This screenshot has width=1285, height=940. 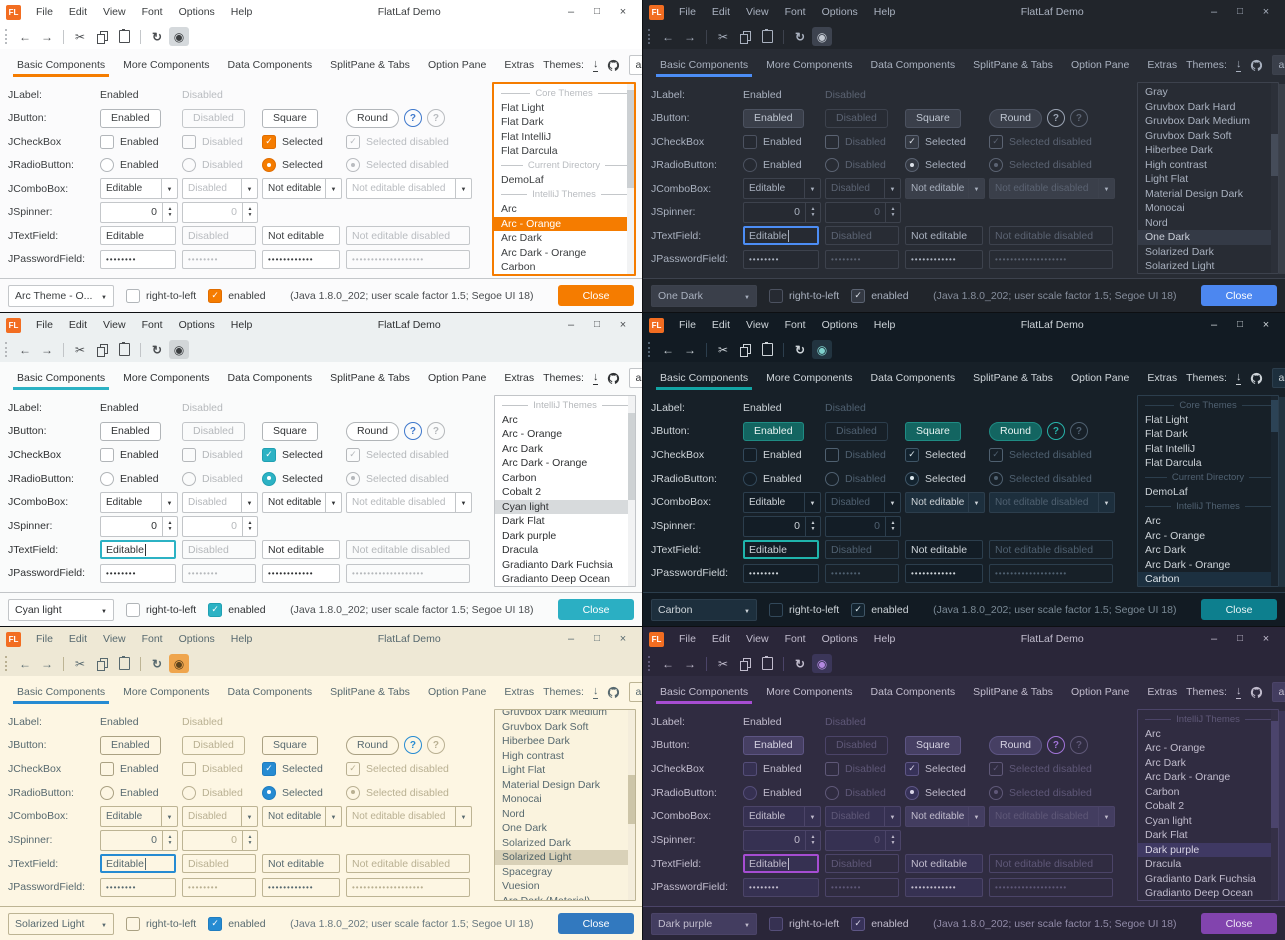 I want to click on tab-option-pane: Option Pane, so click(x=1100, y=692).